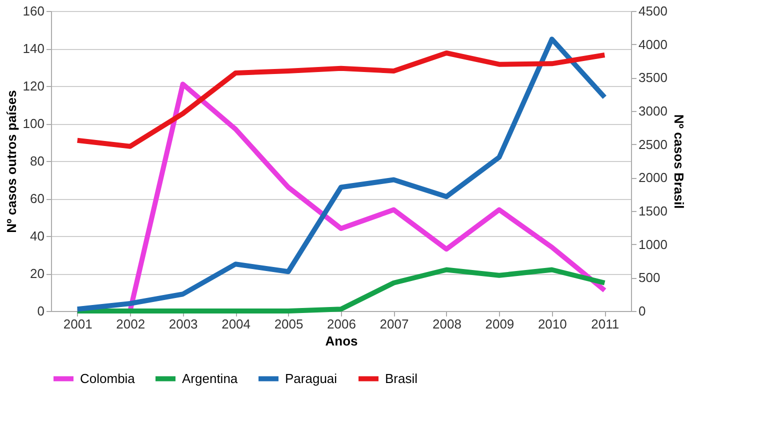  I want to click on y-tick-label: 40, so click(37, 236).